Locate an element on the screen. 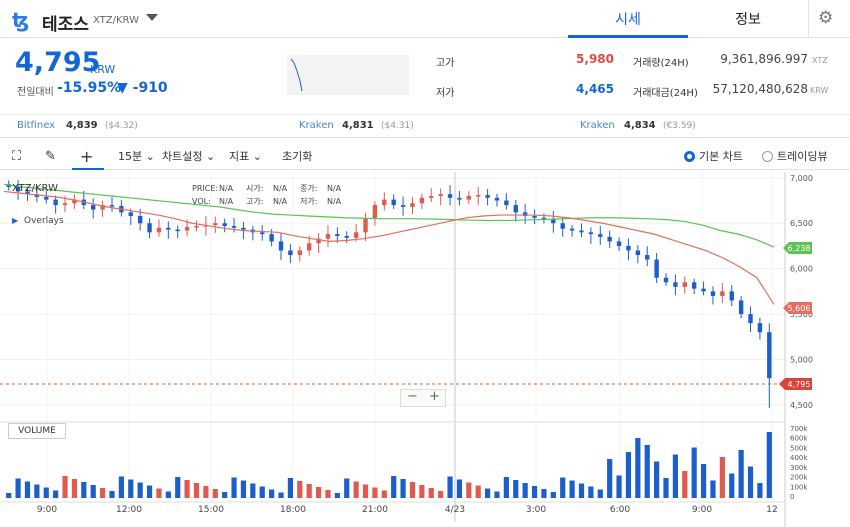  crosshair-icon: + is located at coordinates (87, 156).